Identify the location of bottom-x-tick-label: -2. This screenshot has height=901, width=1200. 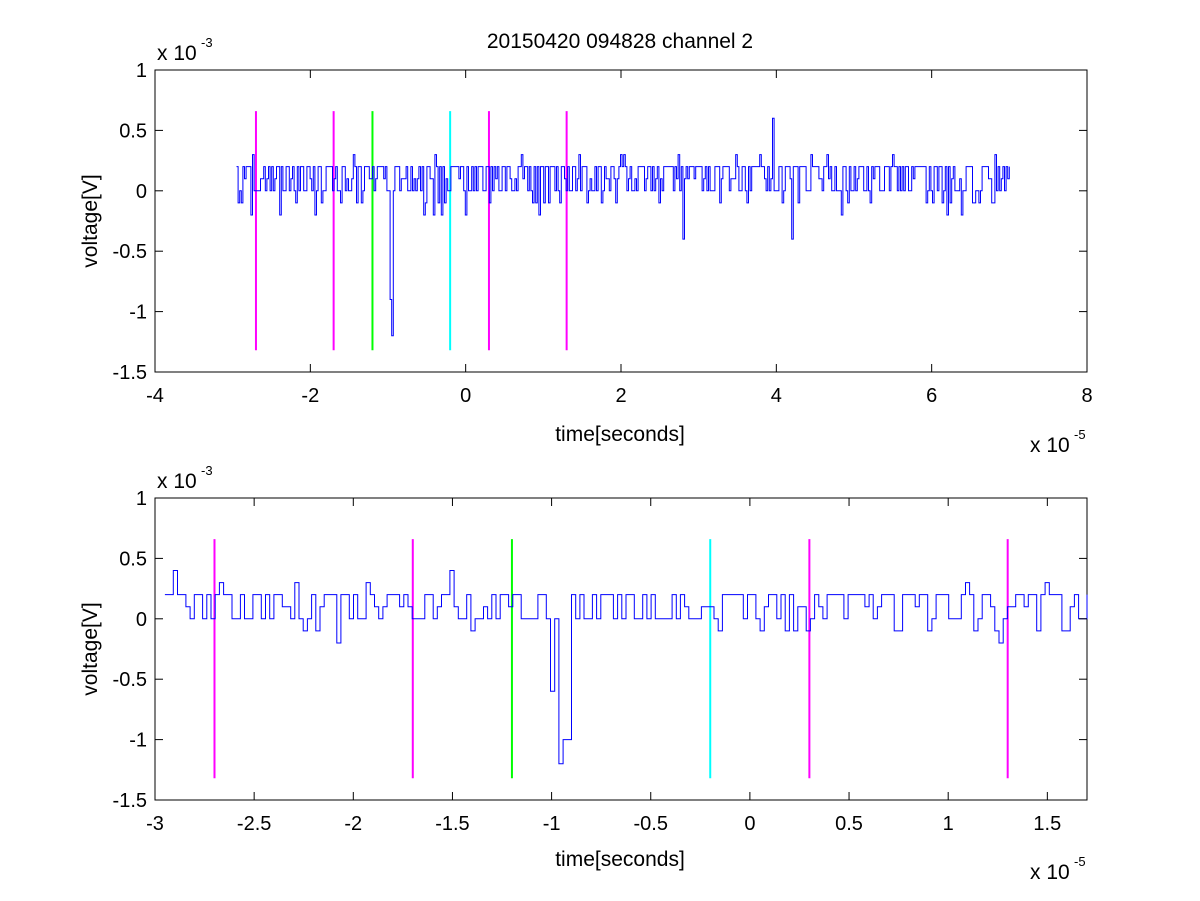
(353, 824).